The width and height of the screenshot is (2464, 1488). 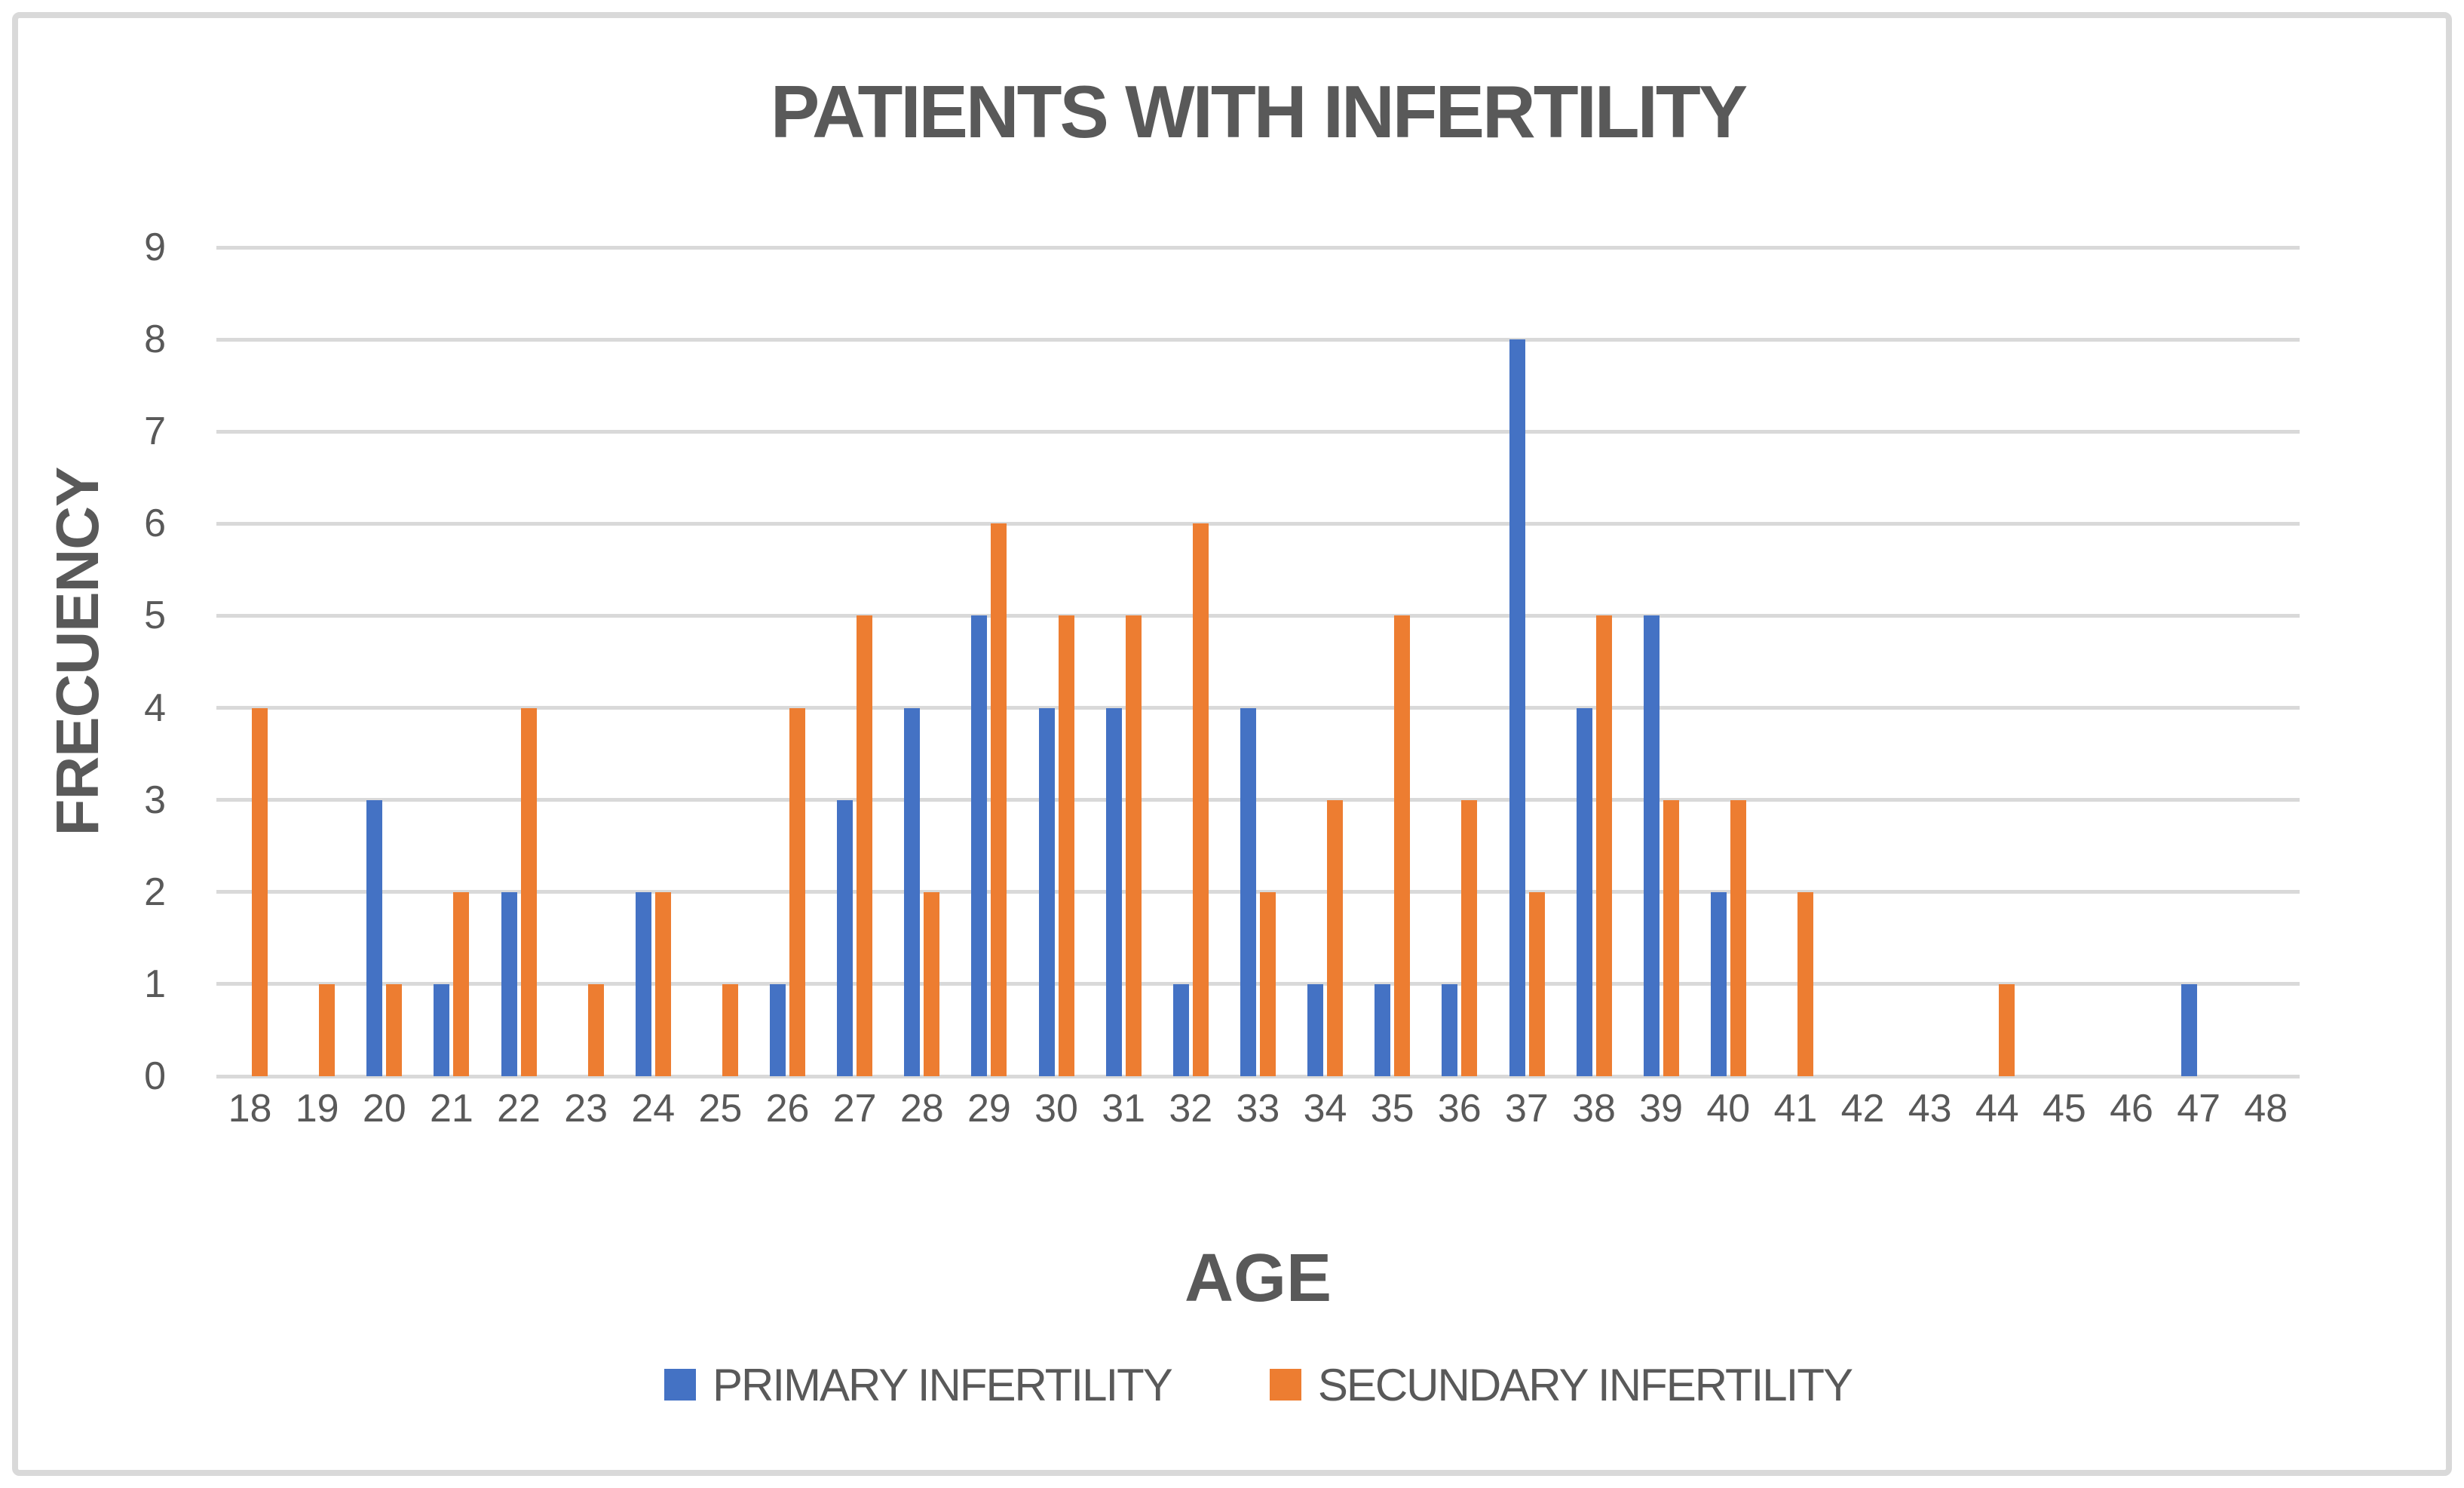 What do you see at coordinates (1258, 1278) in the screenshot?
I see `x-axis-title: AGE` at bounding box center [1258, 1278].